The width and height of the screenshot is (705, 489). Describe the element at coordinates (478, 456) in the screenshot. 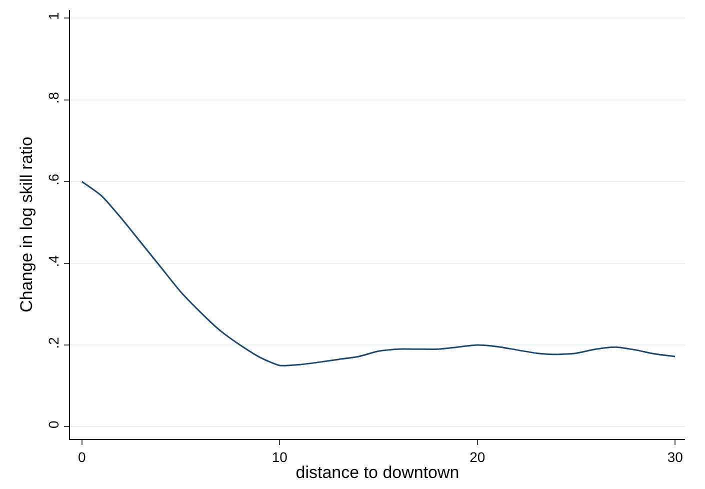

I see `x-tick-label: 20` at that location.